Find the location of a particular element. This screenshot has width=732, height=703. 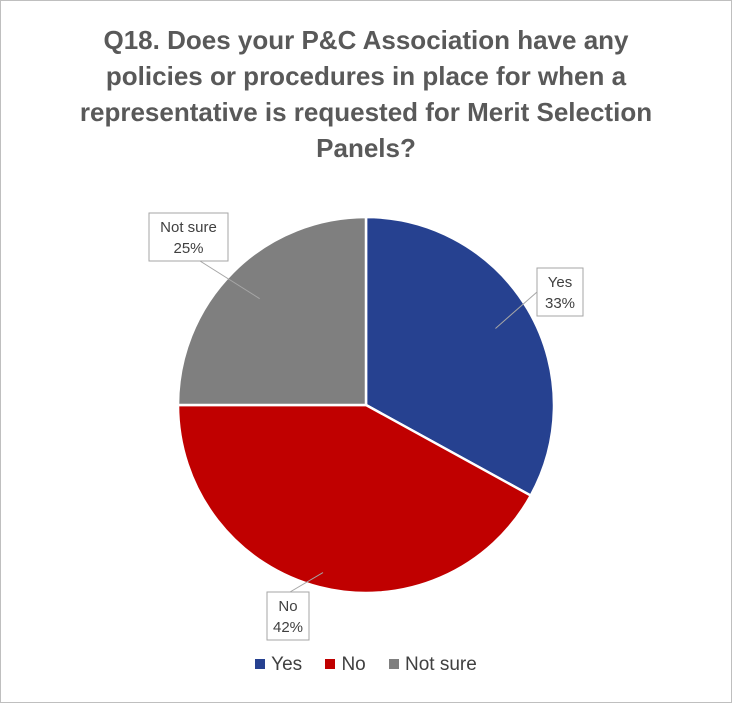

legend-item-yes: Yes is located at coordinates (278, 665).